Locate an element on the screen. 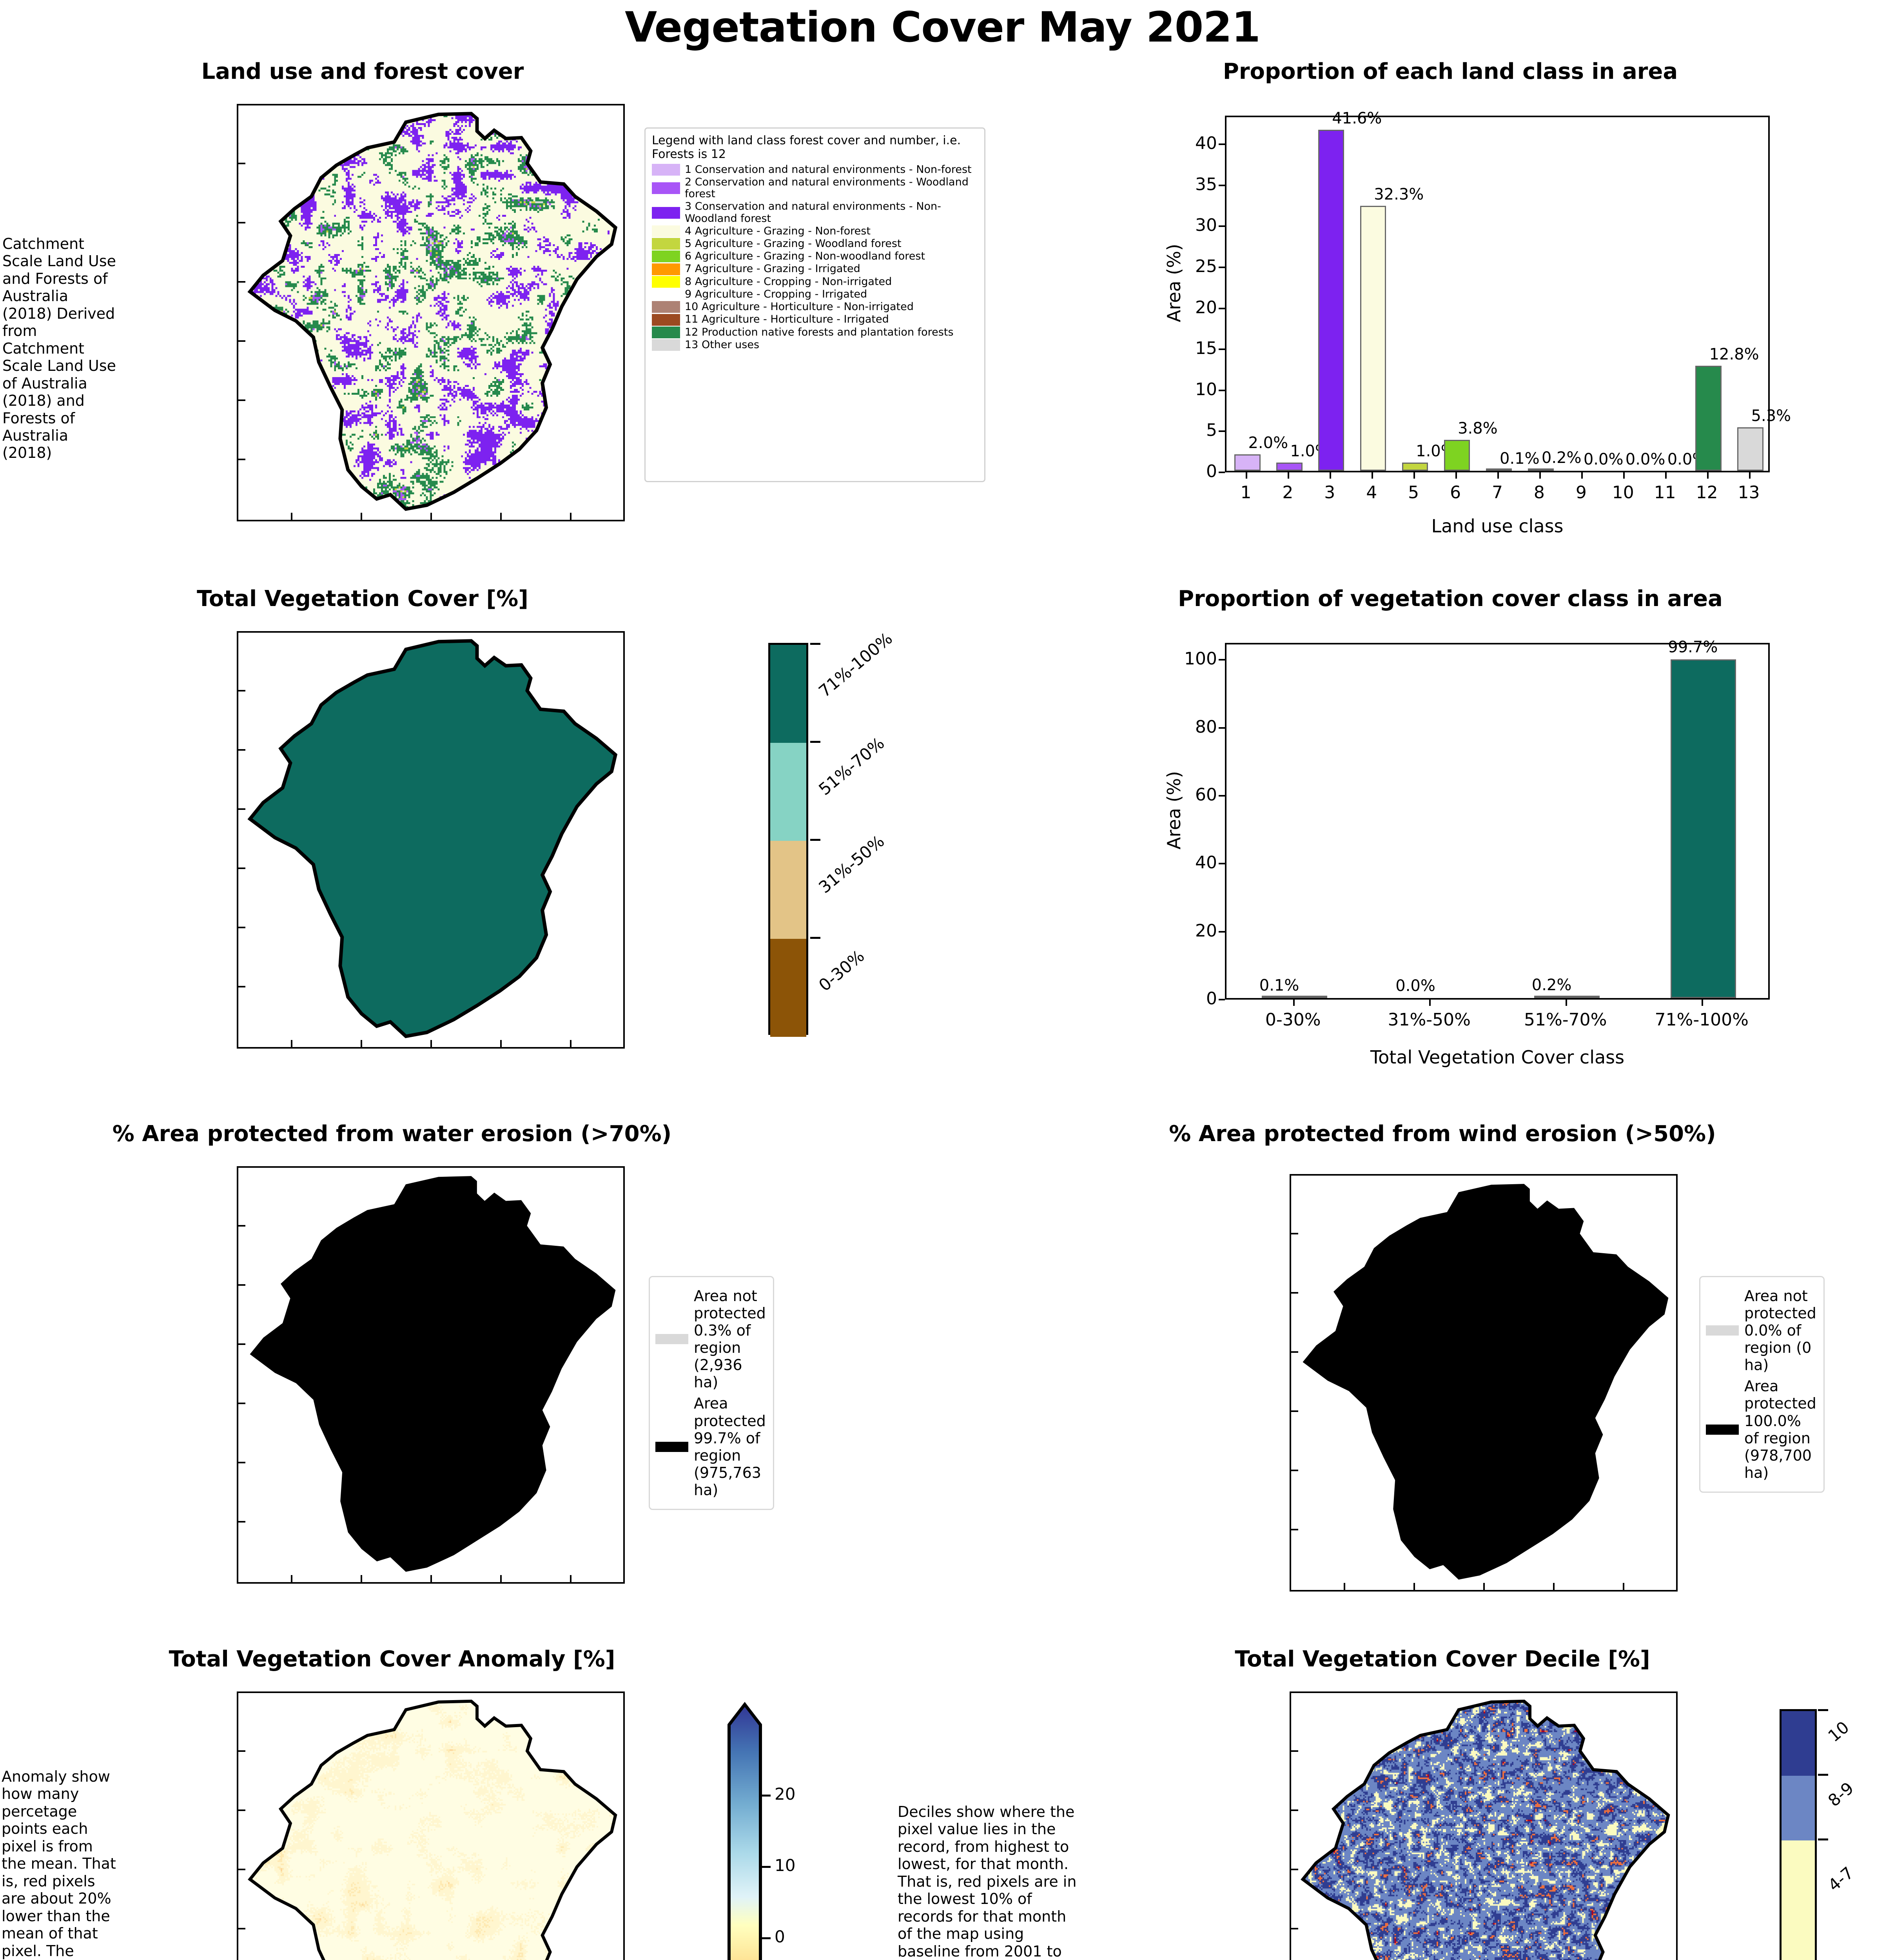 This screenshot has height=1960, width=1885. bar-value-label: 32.3% is located at coordinates (1399, 195).